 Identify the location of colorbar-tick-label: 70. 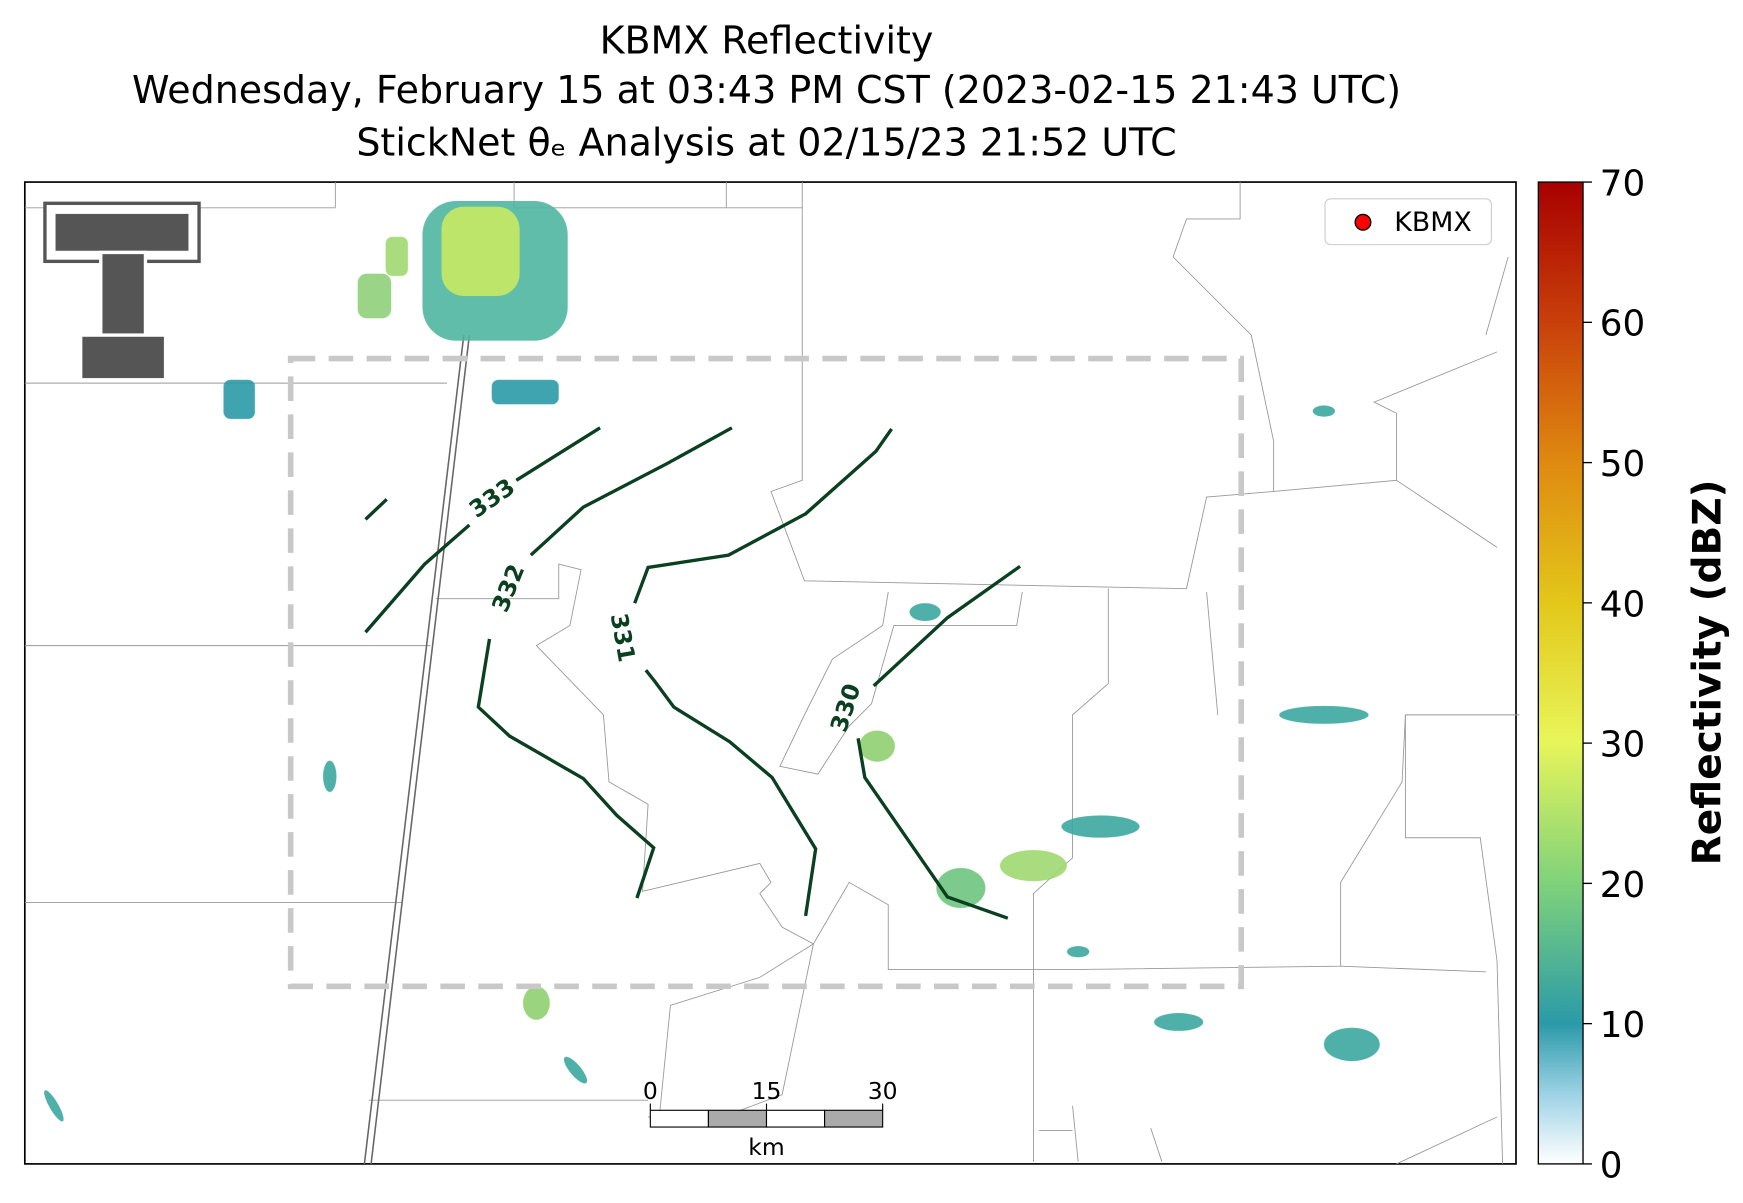
(1622, 183).